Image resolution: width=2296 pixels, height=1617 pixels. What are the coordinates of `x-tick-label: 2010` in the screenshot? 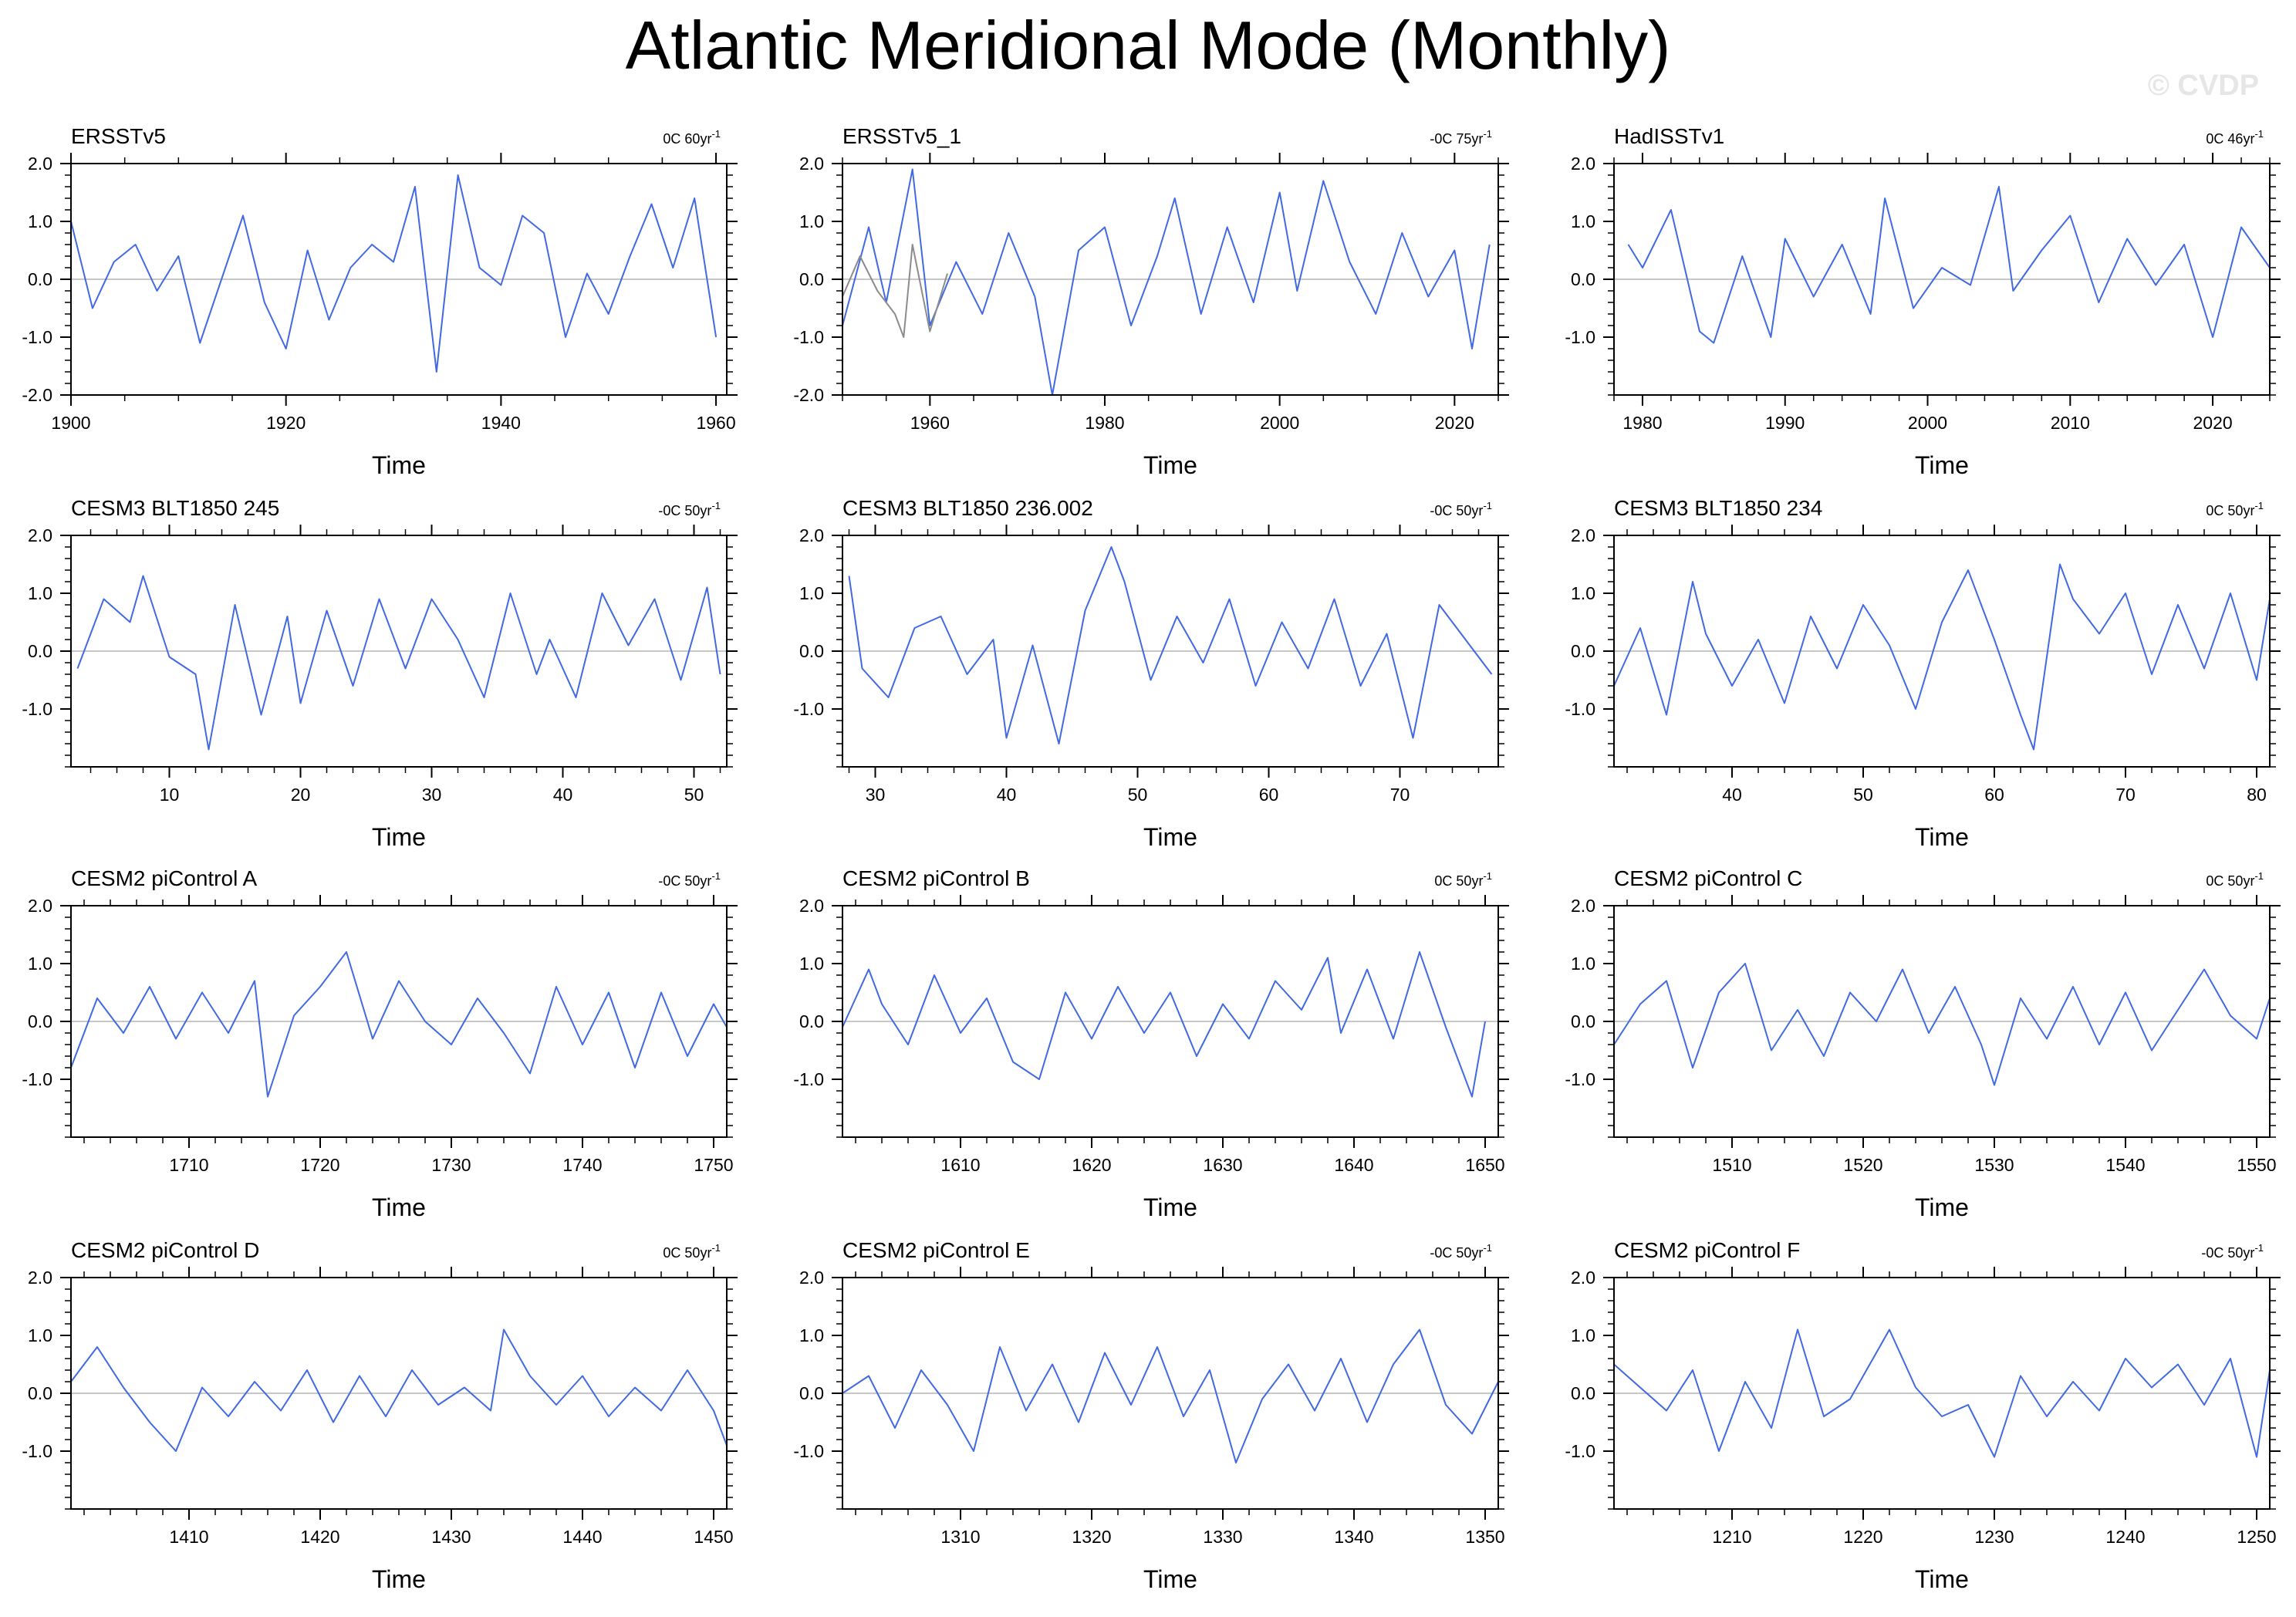 It's located at (2070, 423).